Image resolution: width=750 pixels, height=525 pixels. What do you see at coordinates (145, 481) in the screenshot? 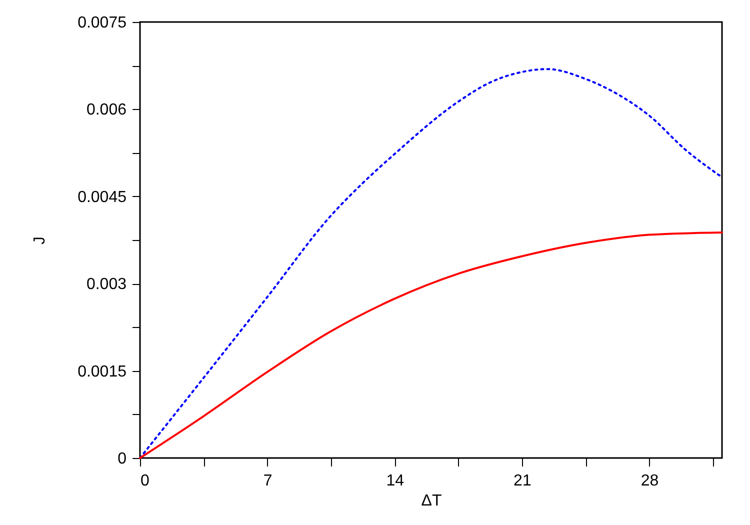
I see `x-tick-label: 0` at bounding box center [145, 481].